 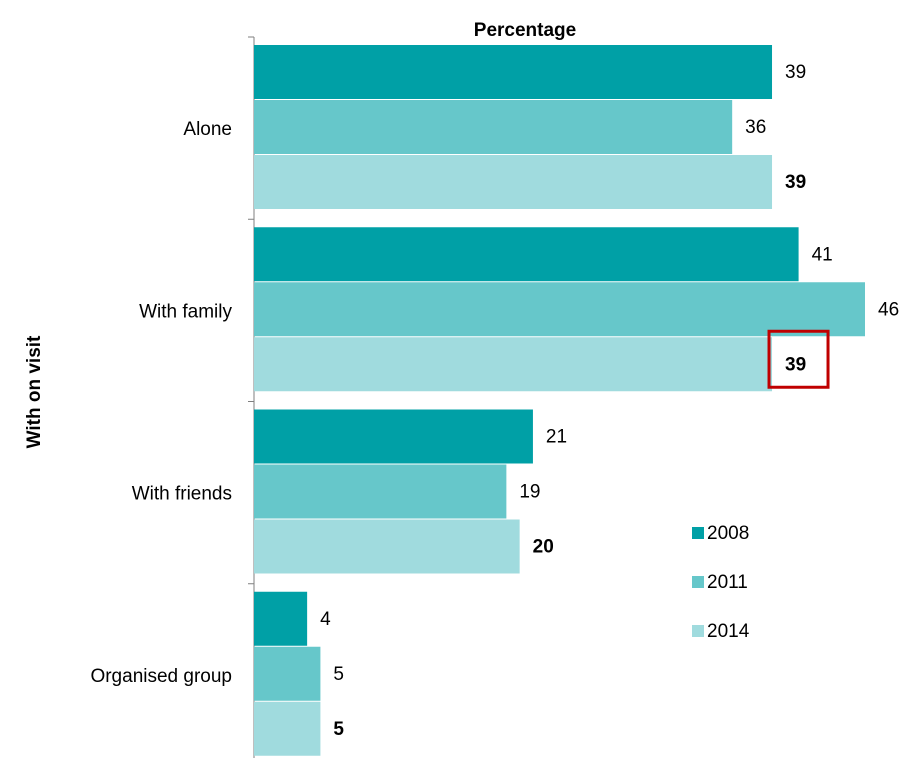 What do you see at coordinates (543, 547) in the screenshot?
I see `data-label: 20` at bounding box center [543, 547].